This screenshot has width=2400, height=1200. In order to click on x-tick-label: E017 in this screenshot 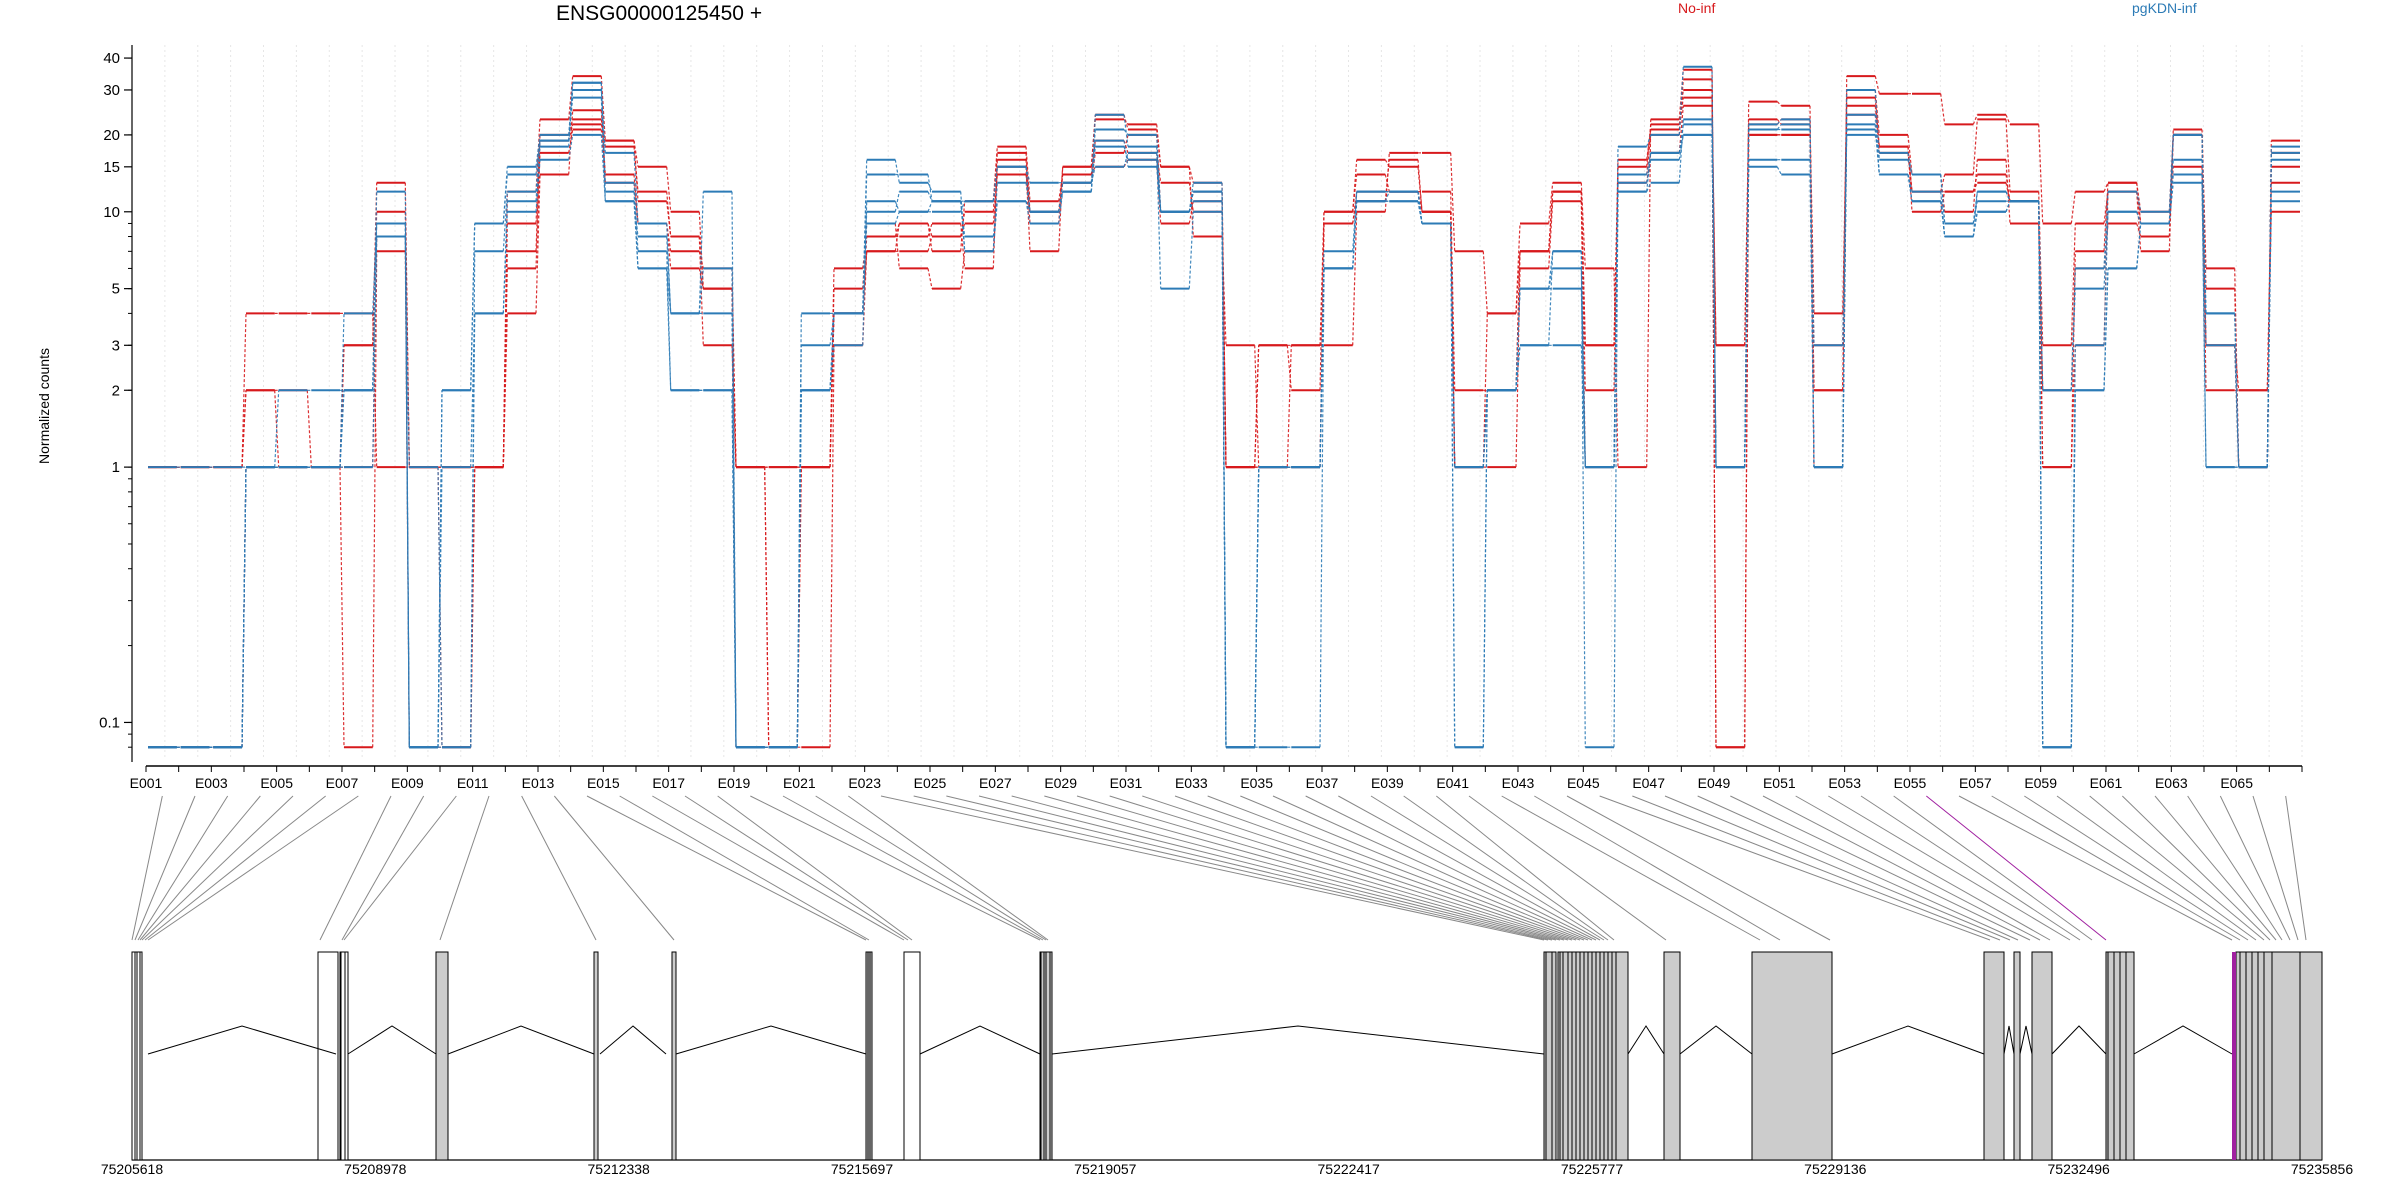, I will do `click(668, 783)`.